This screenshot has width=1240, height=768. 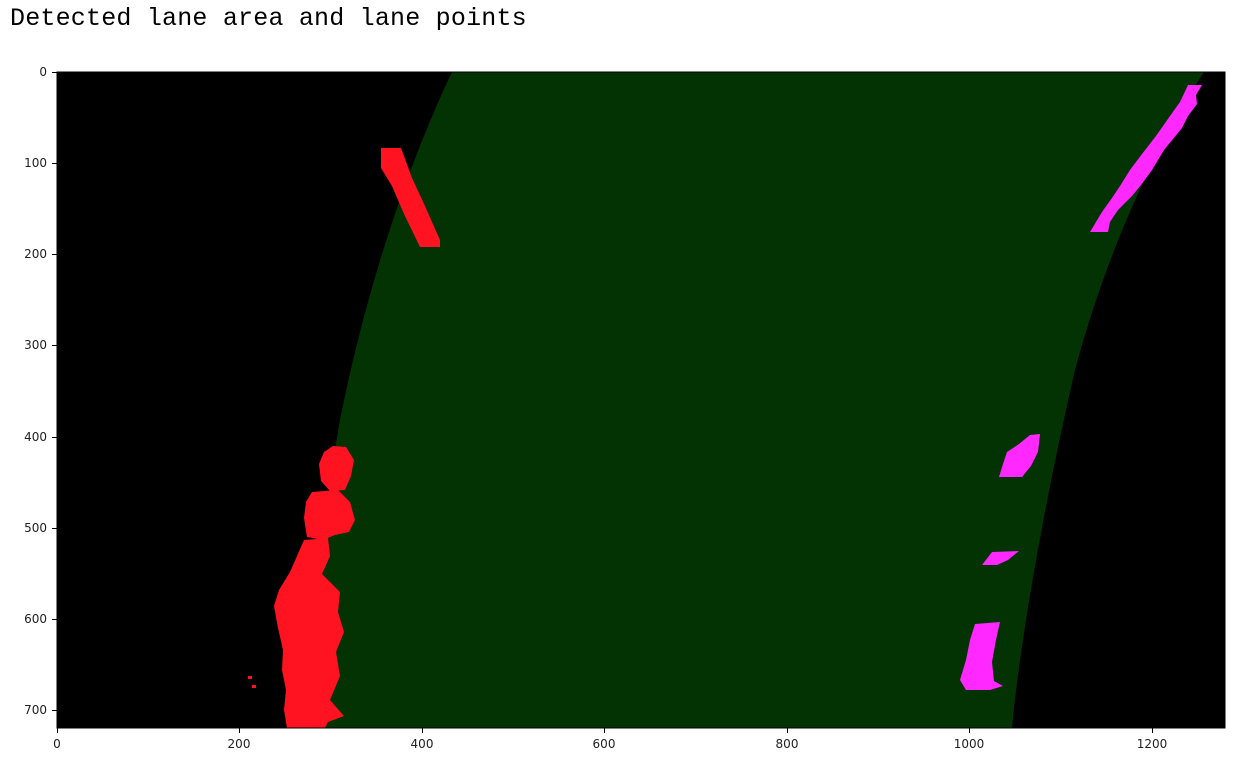 What do you see at coordinates (35, 710) in the screenshot?
I see `y-tick-label: 700` at bounding box center [35, 710].